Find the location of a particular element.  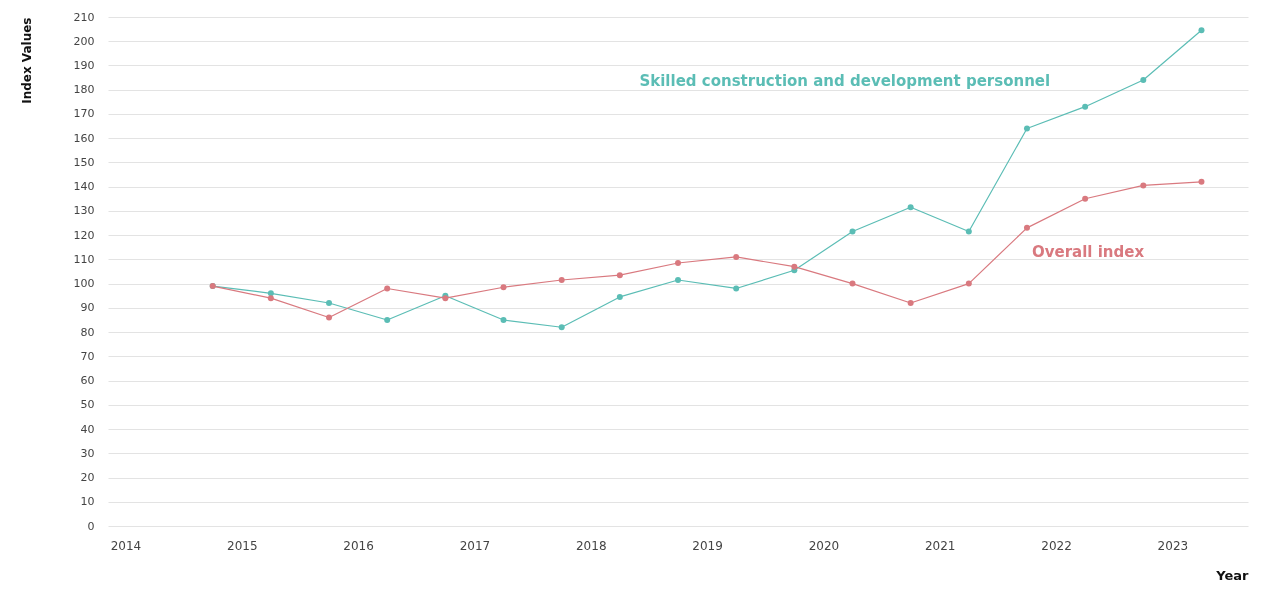

y-tick-label: 190 is located at coordinates (84, 65).